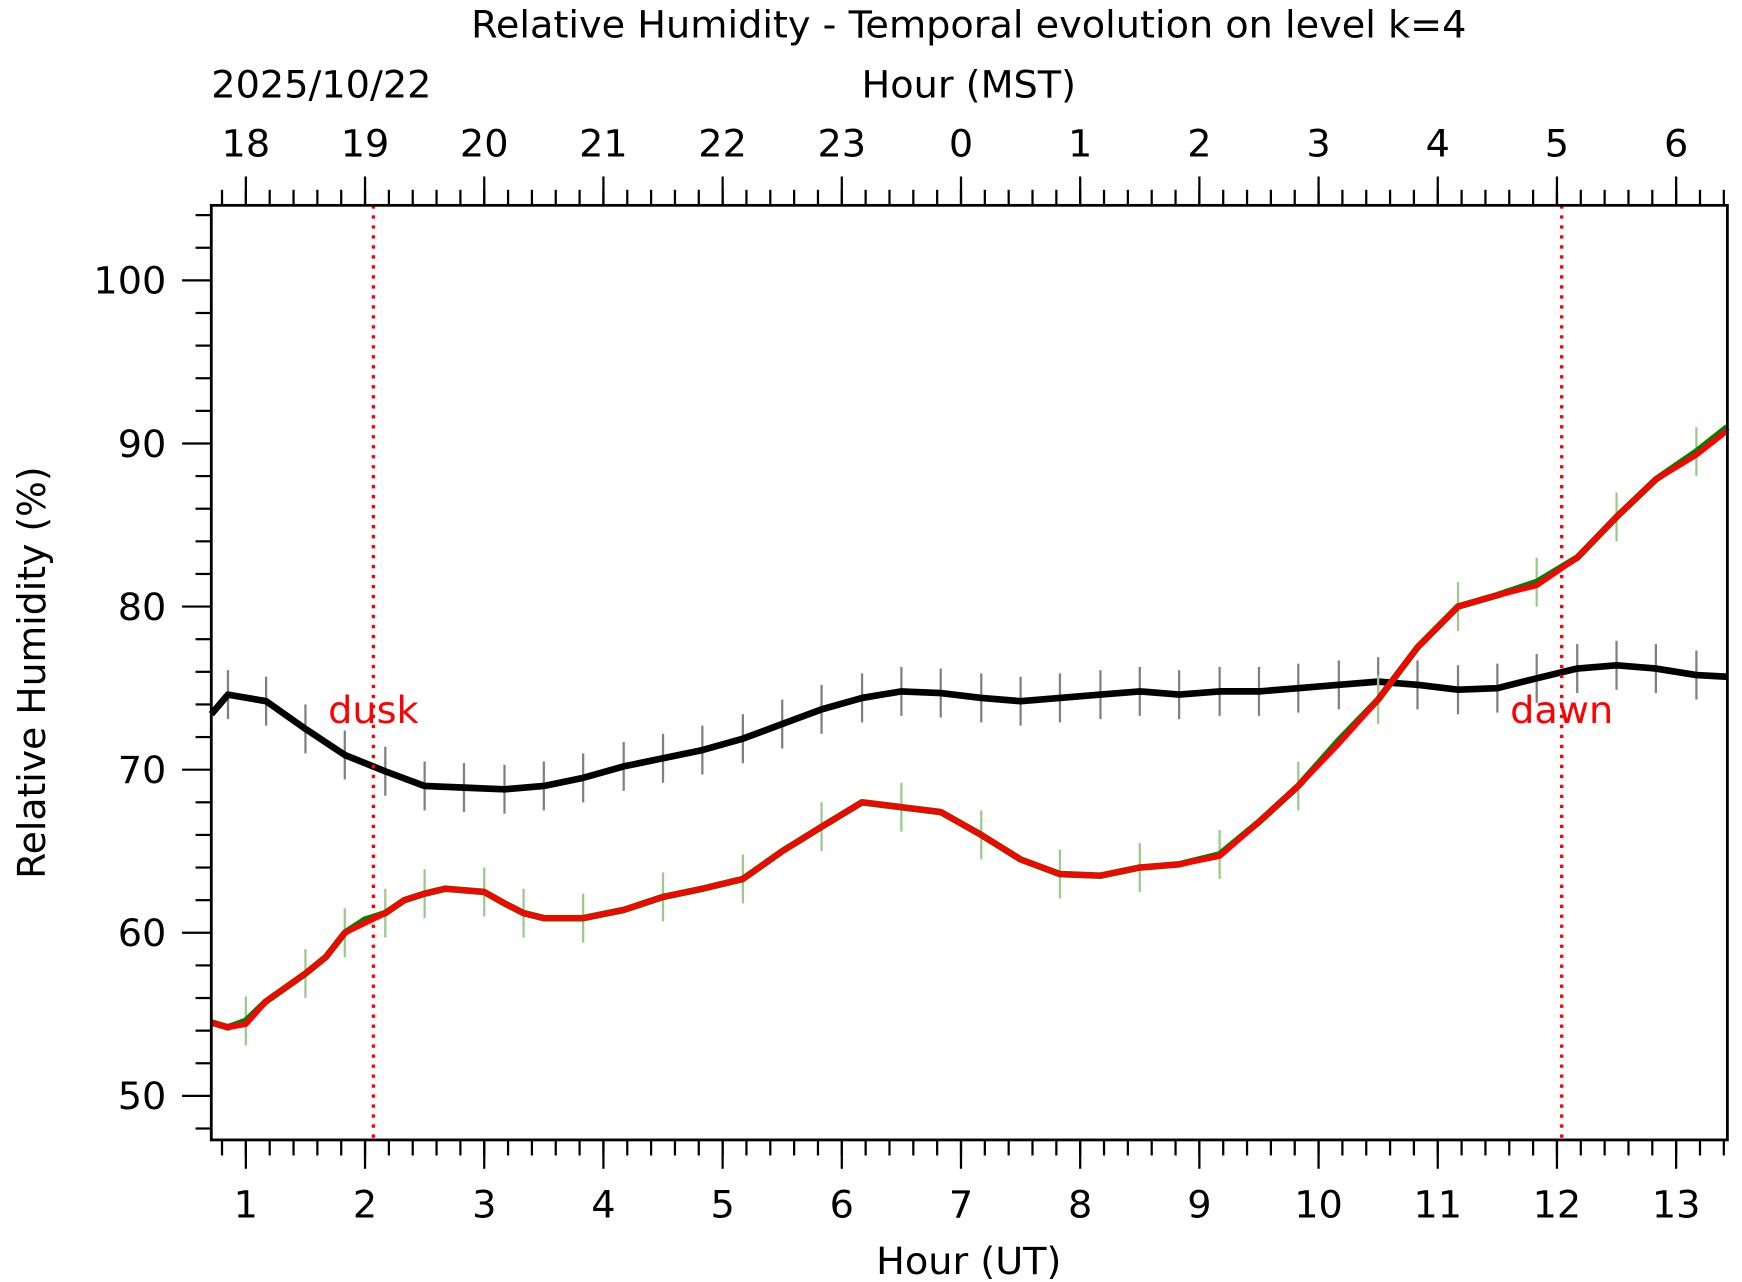 The width and height of the screenshot is (1742, 1282). What do you see at coordinates (246, 144) in the screenshot?
I see `top-tick-label: 18` at bounding box center [246, 144].